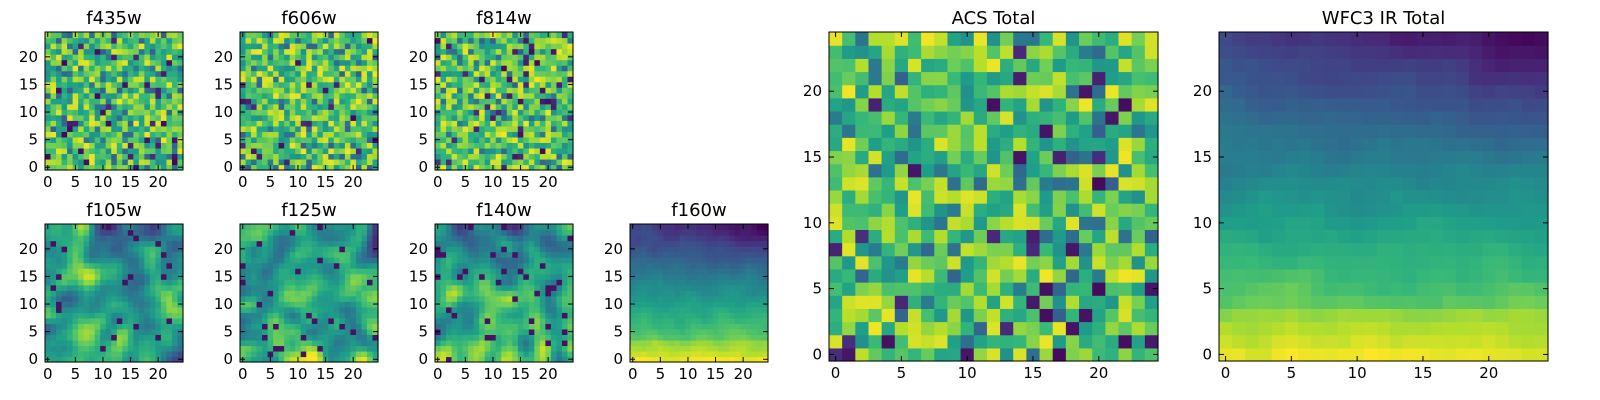 The height and width of the screenshot is (400, 1600). What do you see at coordinates (114, 101) in the screenshot?
I see `heatmap-cells` at bounding box center [114, 101].